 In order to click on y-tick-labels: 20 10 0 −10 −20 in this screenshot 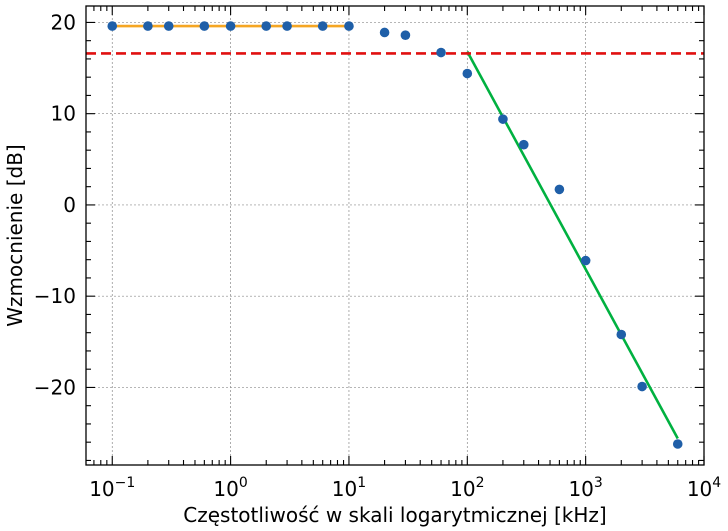, I will do `click(55, 204)`.